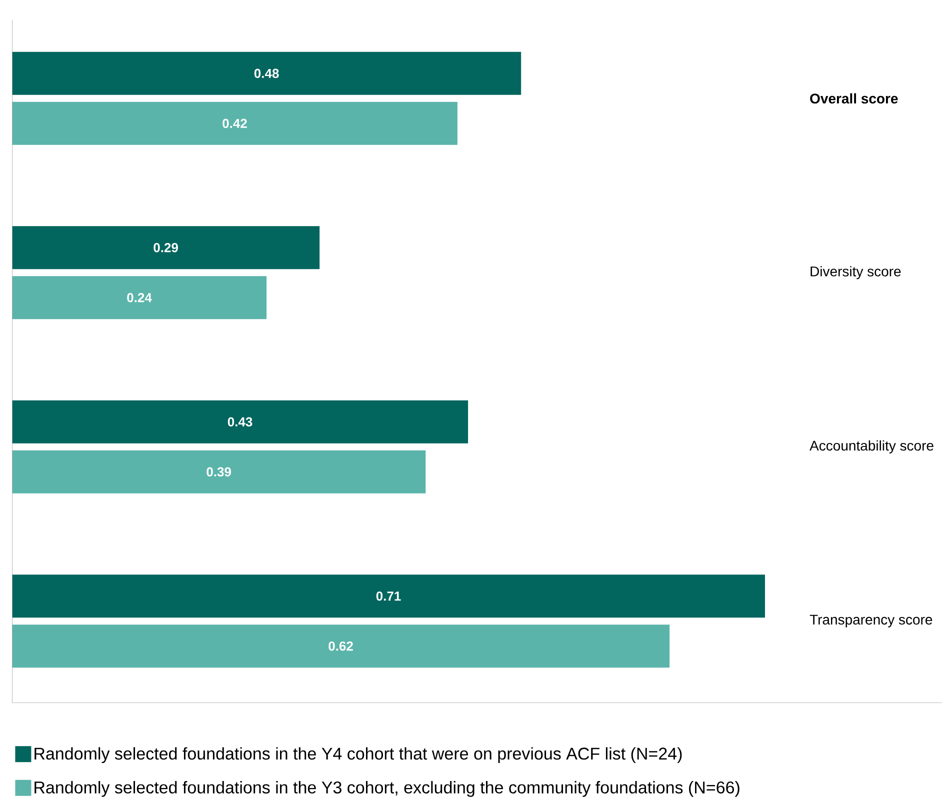 This screenshot has height=808, width=942. Describe the element at coordinates (387, 789) in the screenshot. I see `legend-label: Randomly selected foundations in the Y3 cohort, excluding the community foundations (N=66)` at that location.